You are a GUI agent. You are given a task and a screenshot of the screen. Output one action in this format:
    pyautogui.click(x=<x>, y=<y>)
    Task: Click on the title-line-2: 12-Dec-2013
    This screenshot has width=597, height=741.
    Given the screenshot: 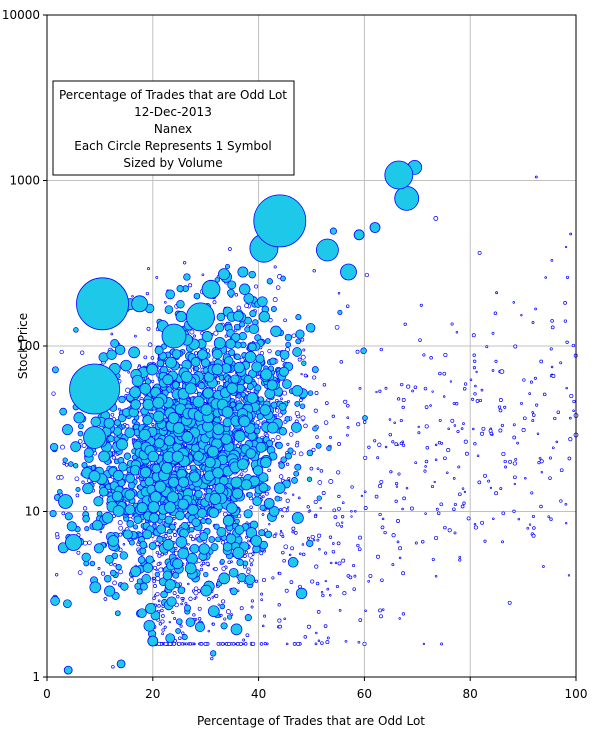 What is the action you would take?
    pyautogui.click(x=173, y=112)
    